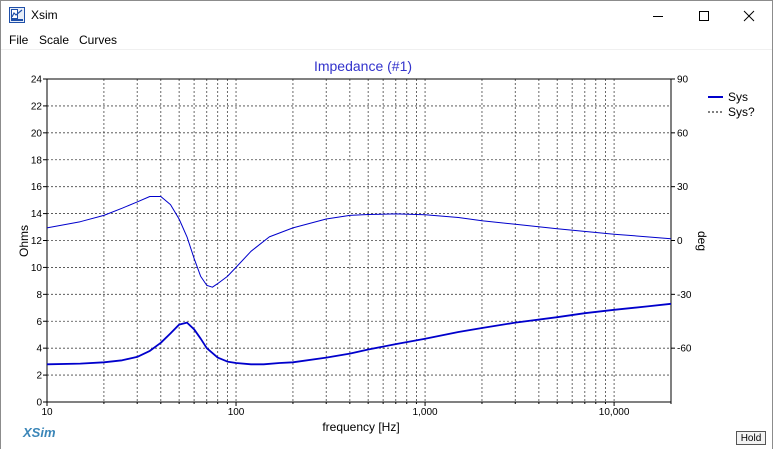 This screenshot has height=449, width=773. What do you see at coordinates (360, 427) in the screenshot?
I see `x-axis-label: frequency [Hz]` at bounding box center [360, 427].